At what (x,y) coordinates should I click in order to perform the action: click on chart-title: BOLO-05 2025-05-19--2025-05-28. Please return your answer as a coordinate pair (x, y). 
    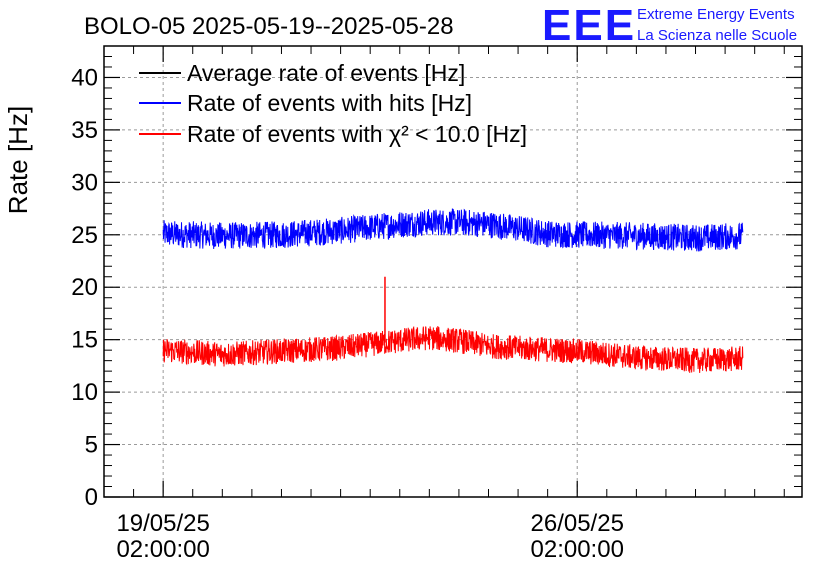
    Looking at the image, I should click on (269, 26).